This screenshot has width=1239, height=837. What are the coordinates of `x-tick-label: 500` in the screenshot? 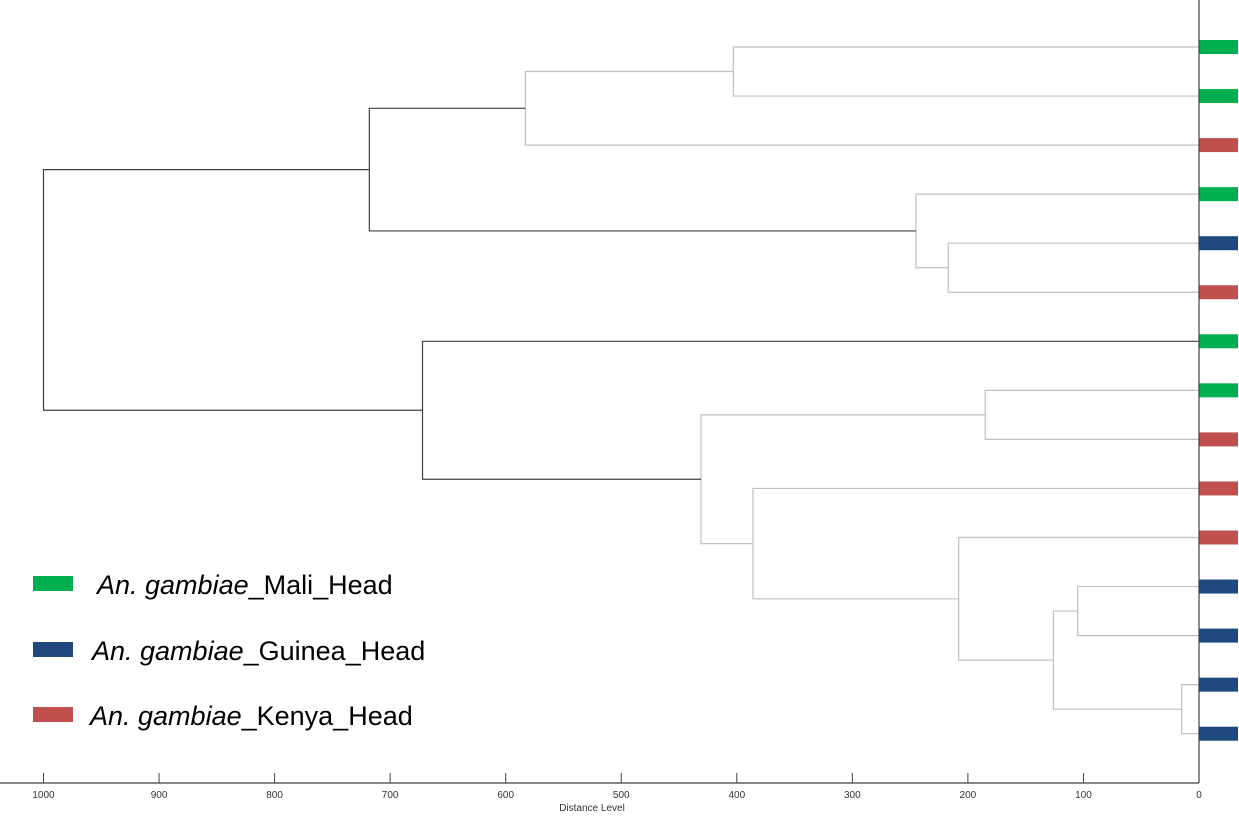 It's located at (621, 795).